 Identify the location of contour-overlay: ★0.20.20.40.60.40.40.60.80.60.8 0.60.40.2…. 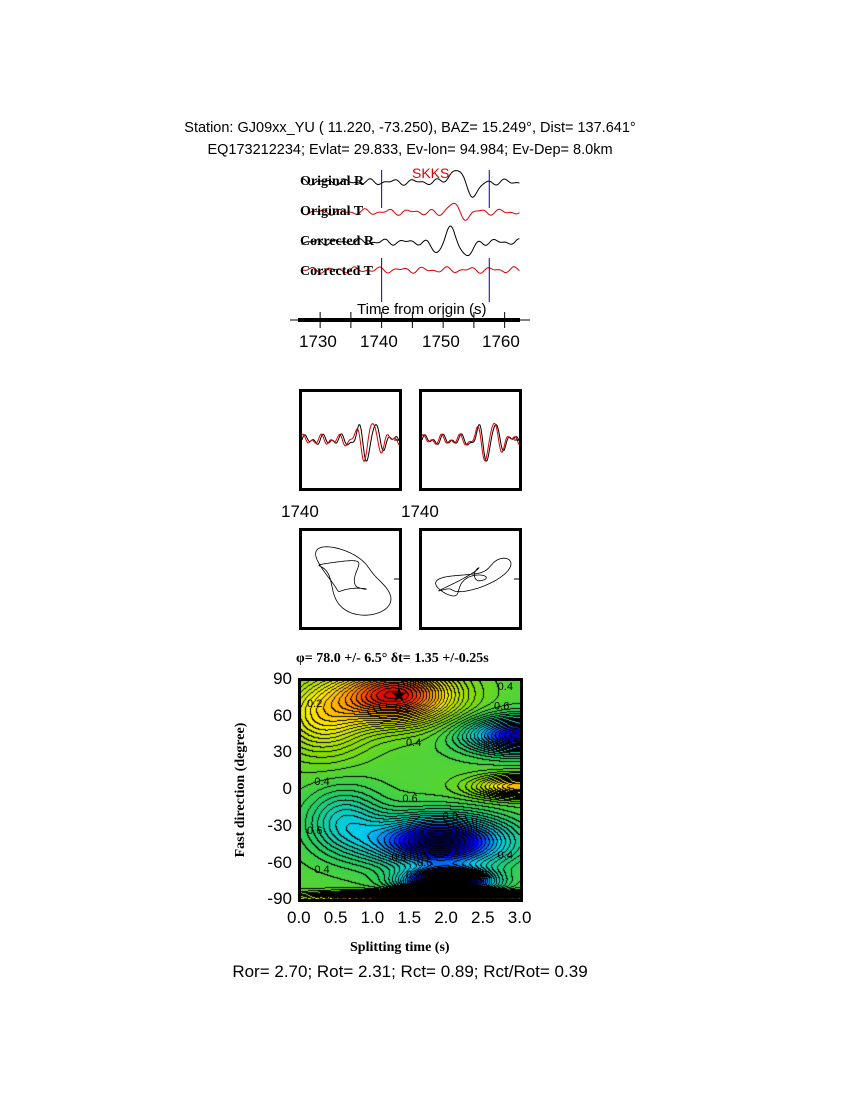
(410, 791).